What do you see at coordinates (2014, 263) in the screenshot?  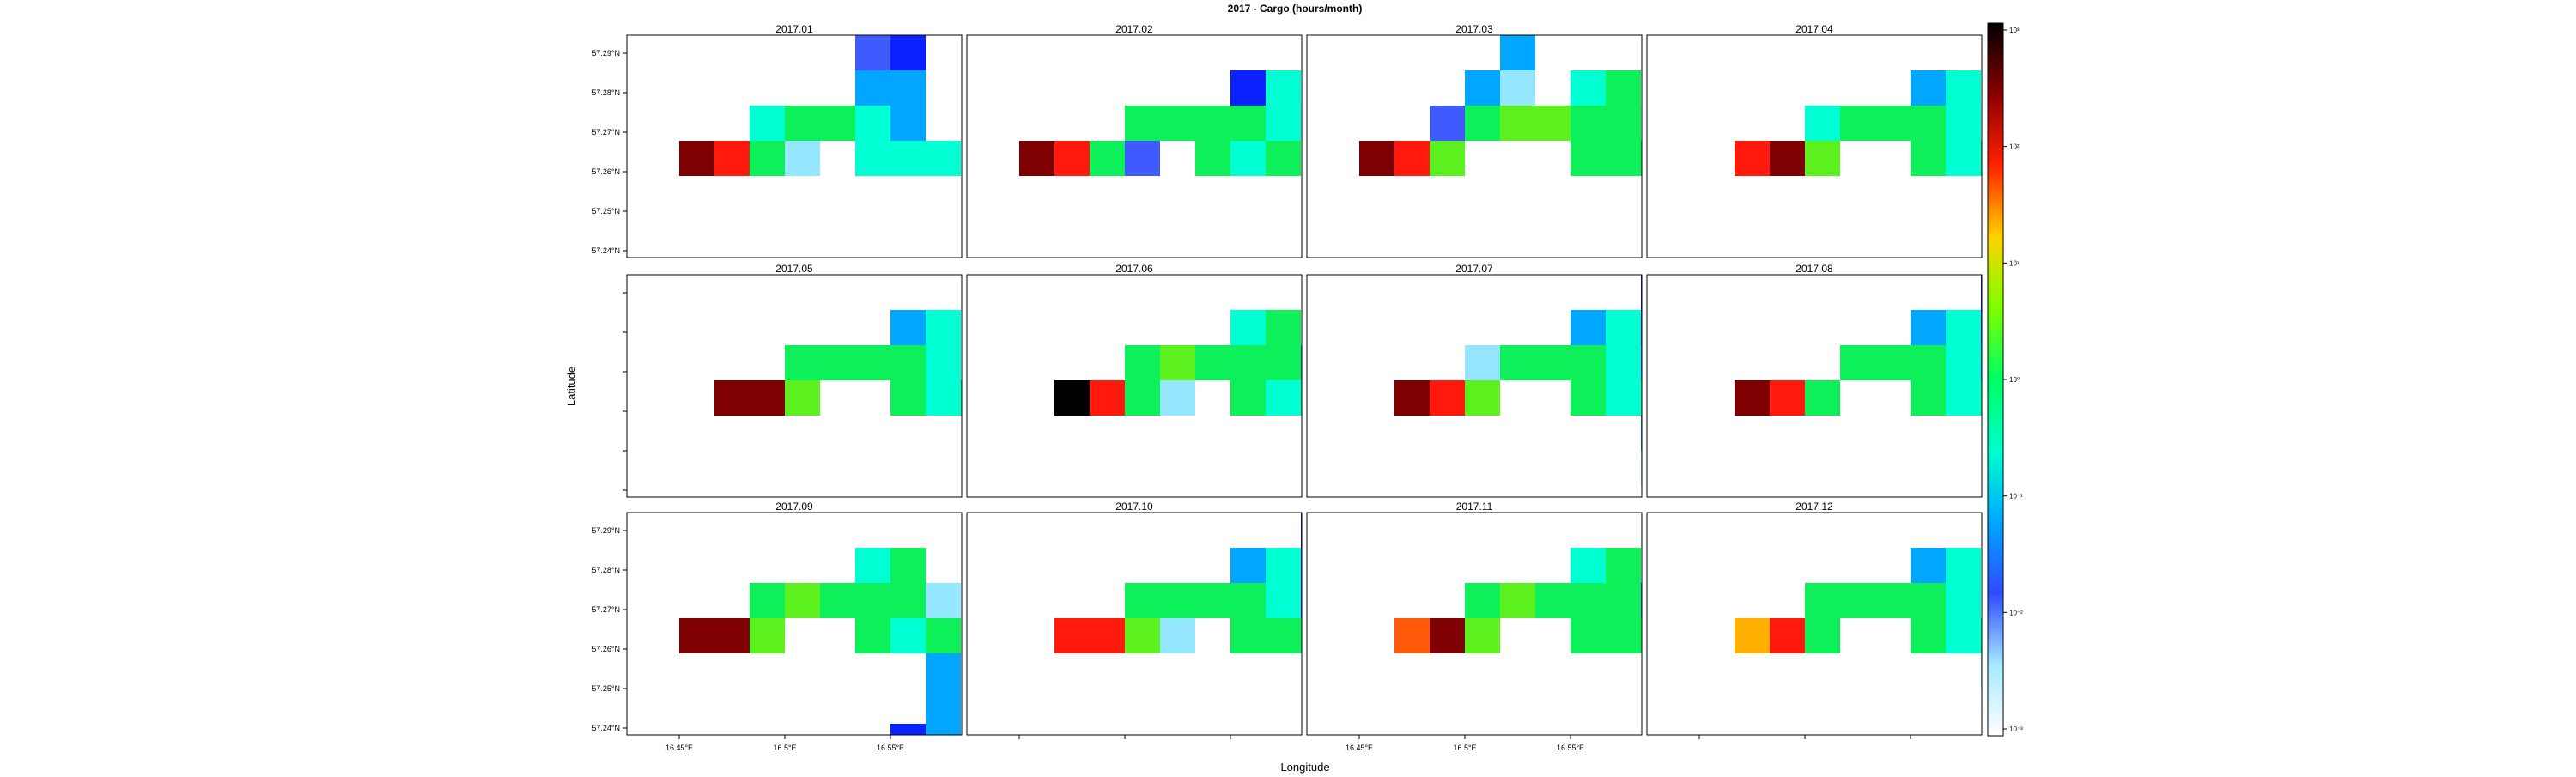 I see `color-scale-label: 10¹` at bounding box center [2014, 263].